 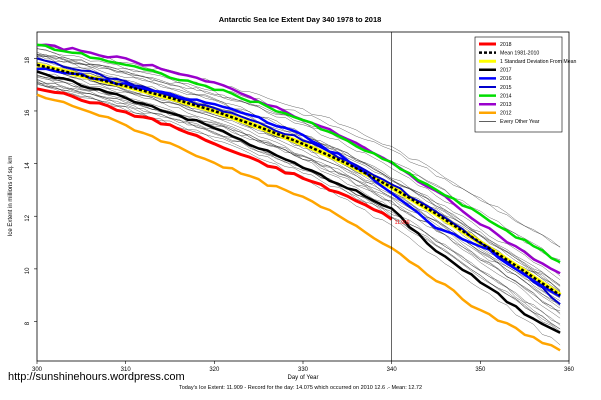 What do you see at coordinates (520, 122) in the screenshot?
I see `legend-label-9: Every Other Year` at bounding box center [520, 122].